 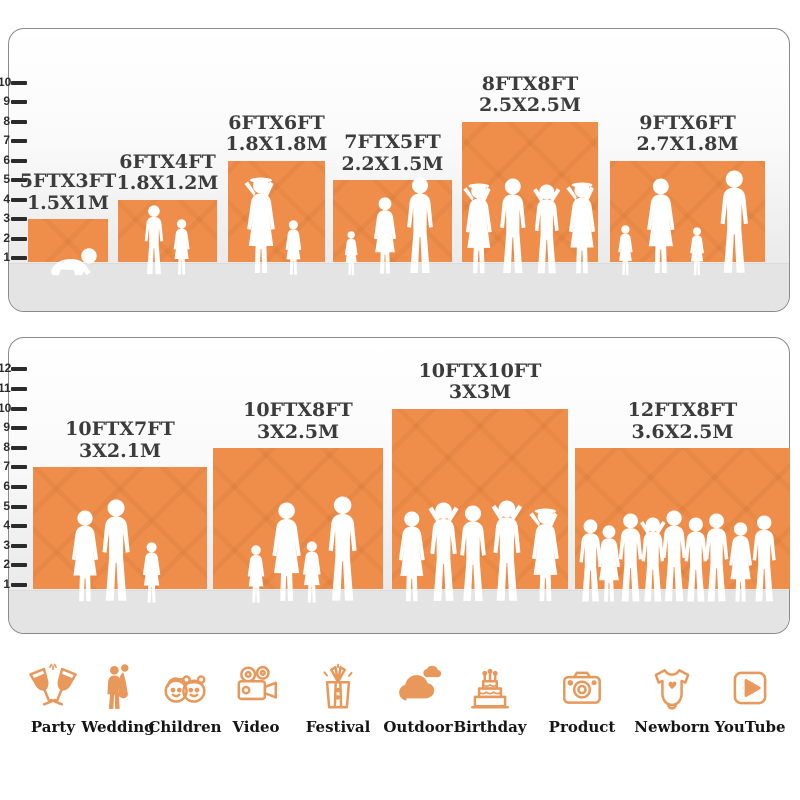 I want to click on backdrop-size-label: 7FTX5FT 2.2X1.5M, so click(x=393, y=153).